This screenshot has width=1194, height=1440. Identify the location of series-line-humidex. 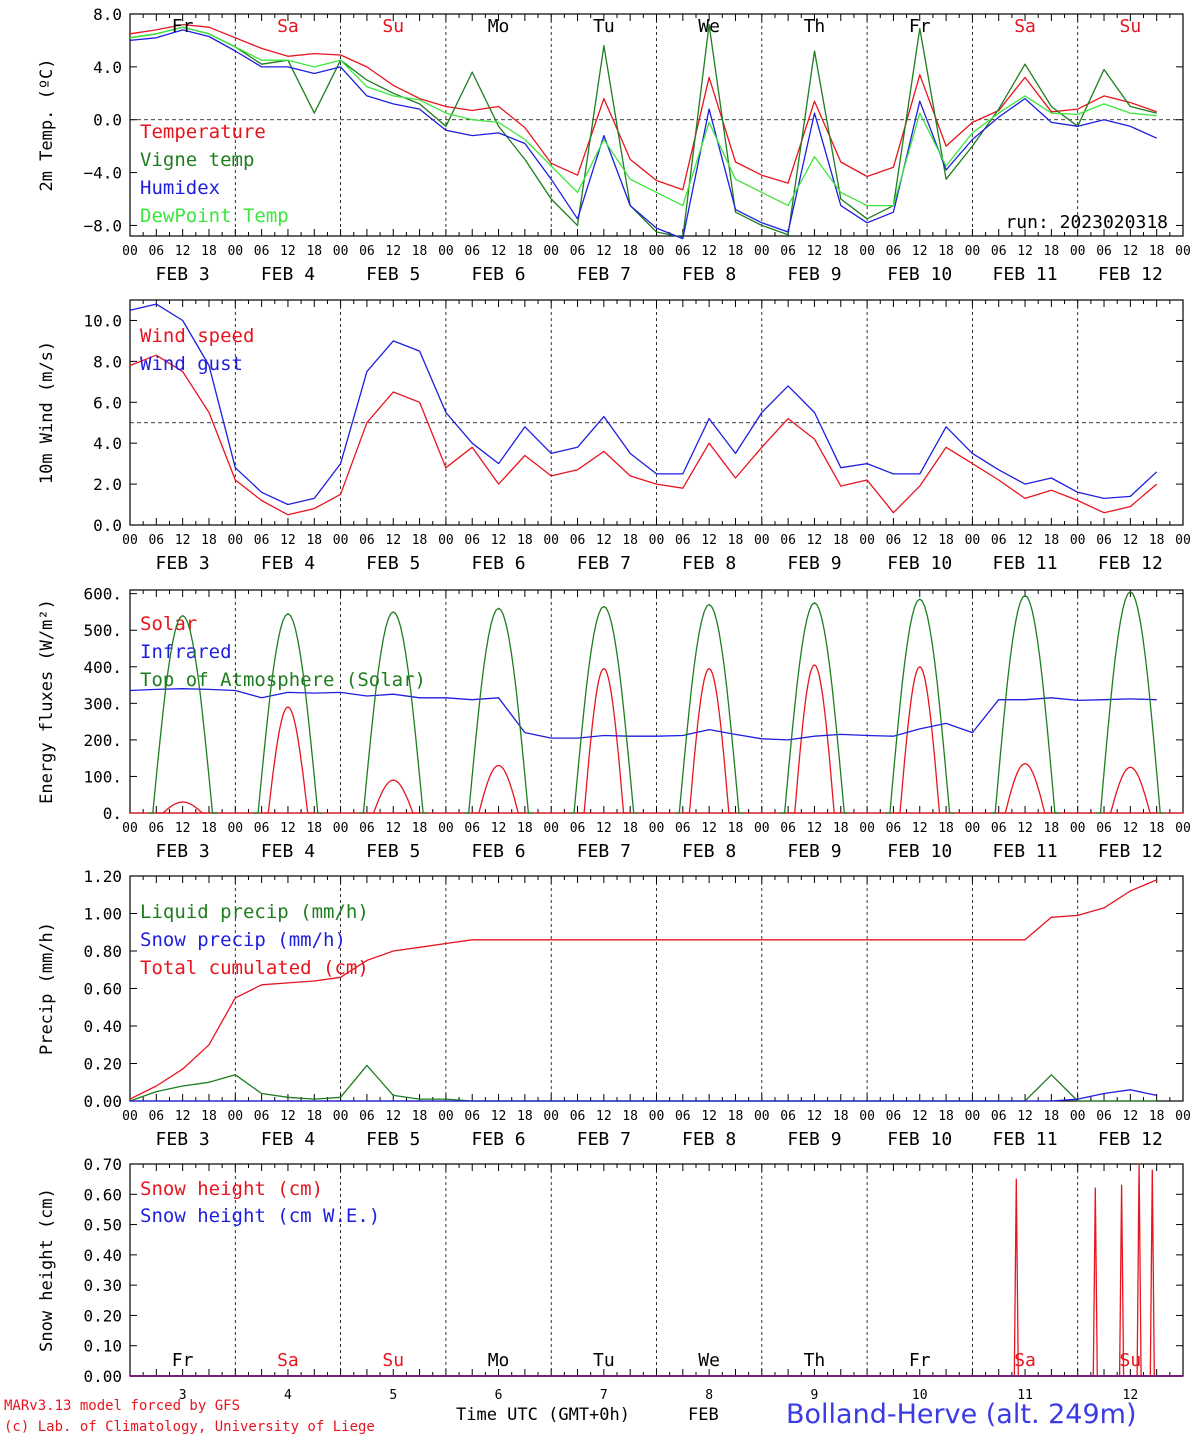
(643, 134).